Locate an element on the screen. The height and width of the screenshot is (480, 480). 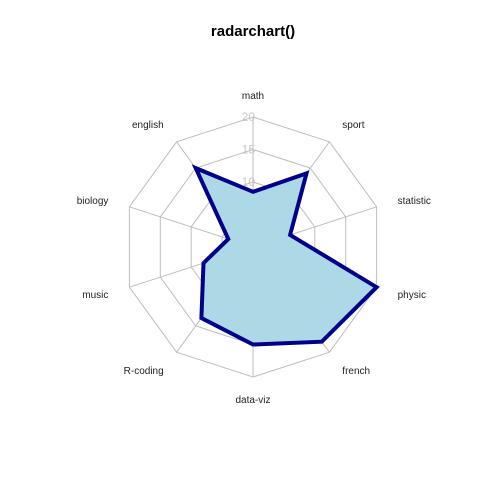
axis-label-biology: biology is located at coordinates (93, 201).